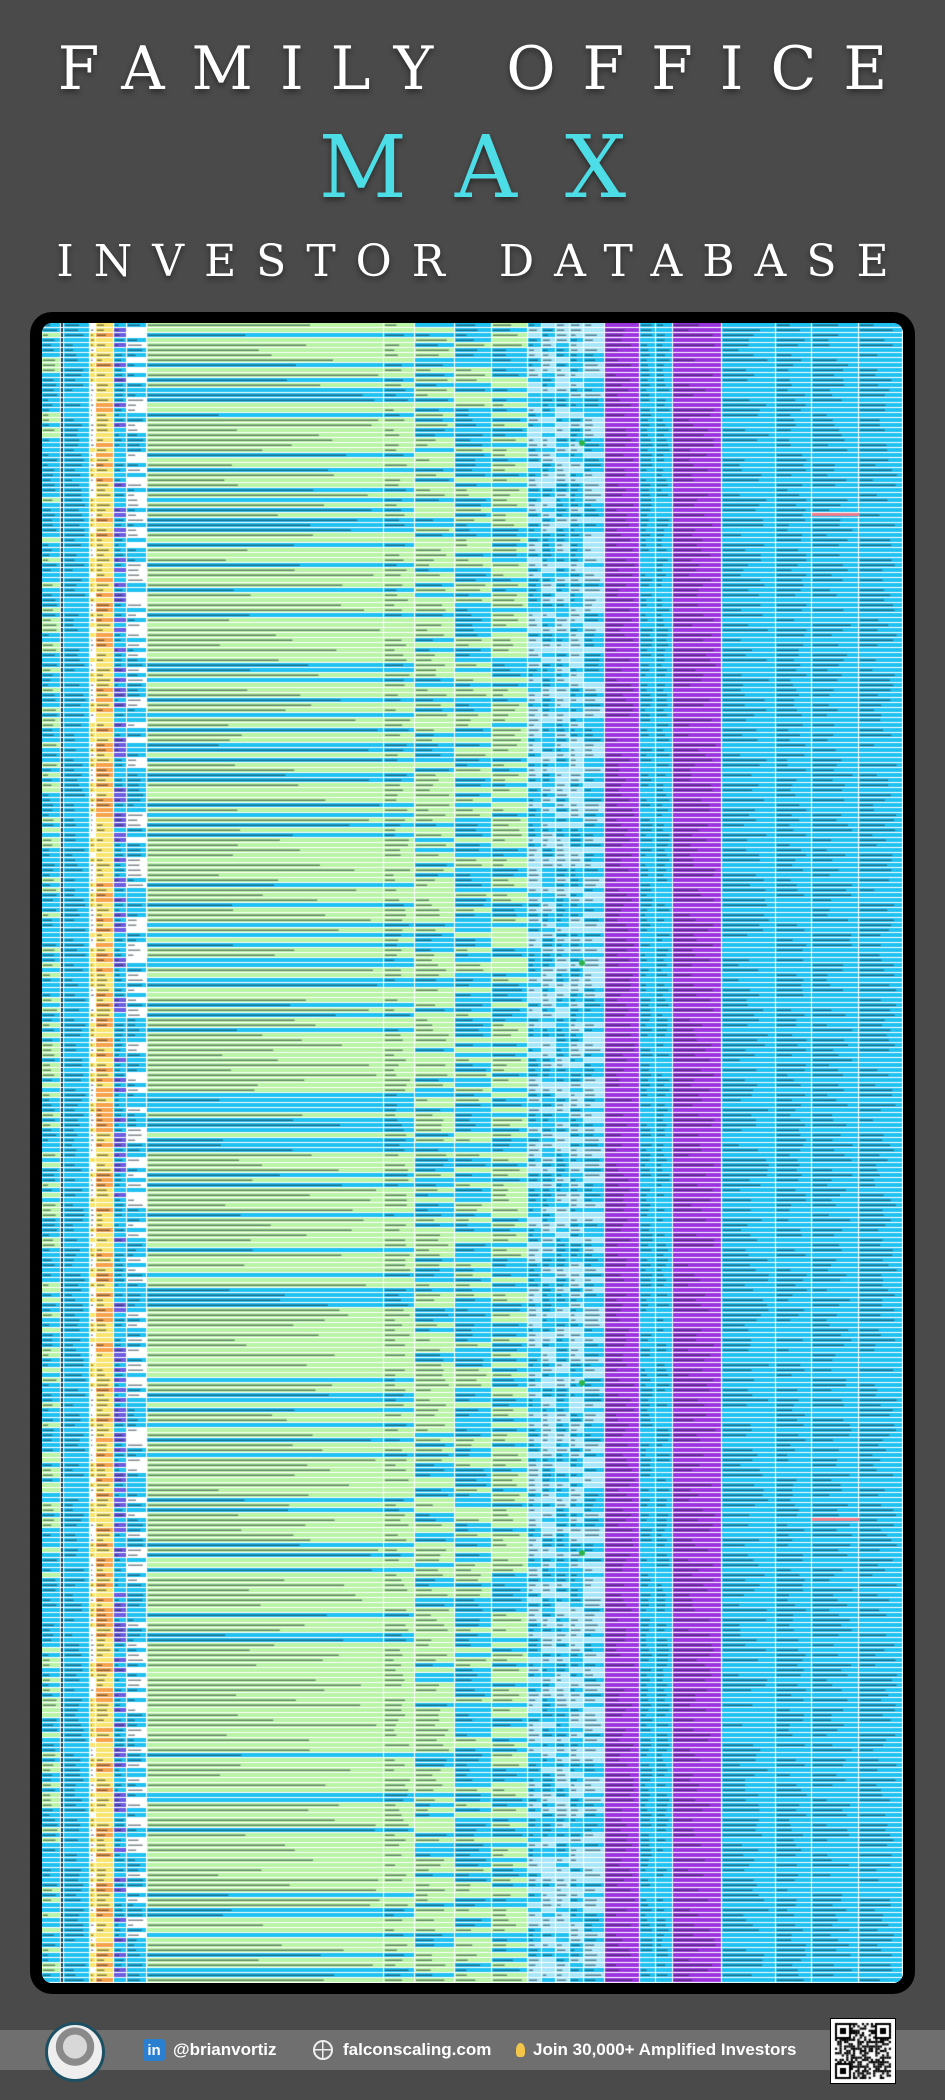  Describe the element at coordinates (323, 2050) in the screenshot. I see `globe-icon` at that location.